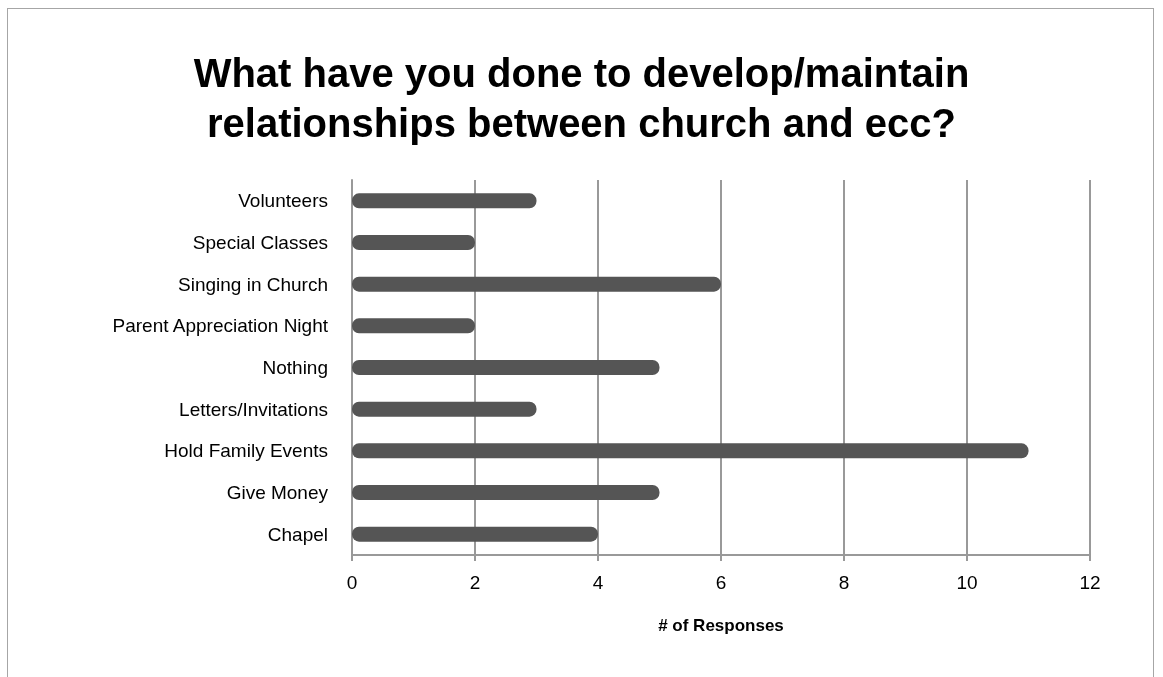 The width and height of the screenshot is (1163, 677). Describe the element at coordinates (352, 582) in the screenshot. I see `x-tick-label: 0` at that location.